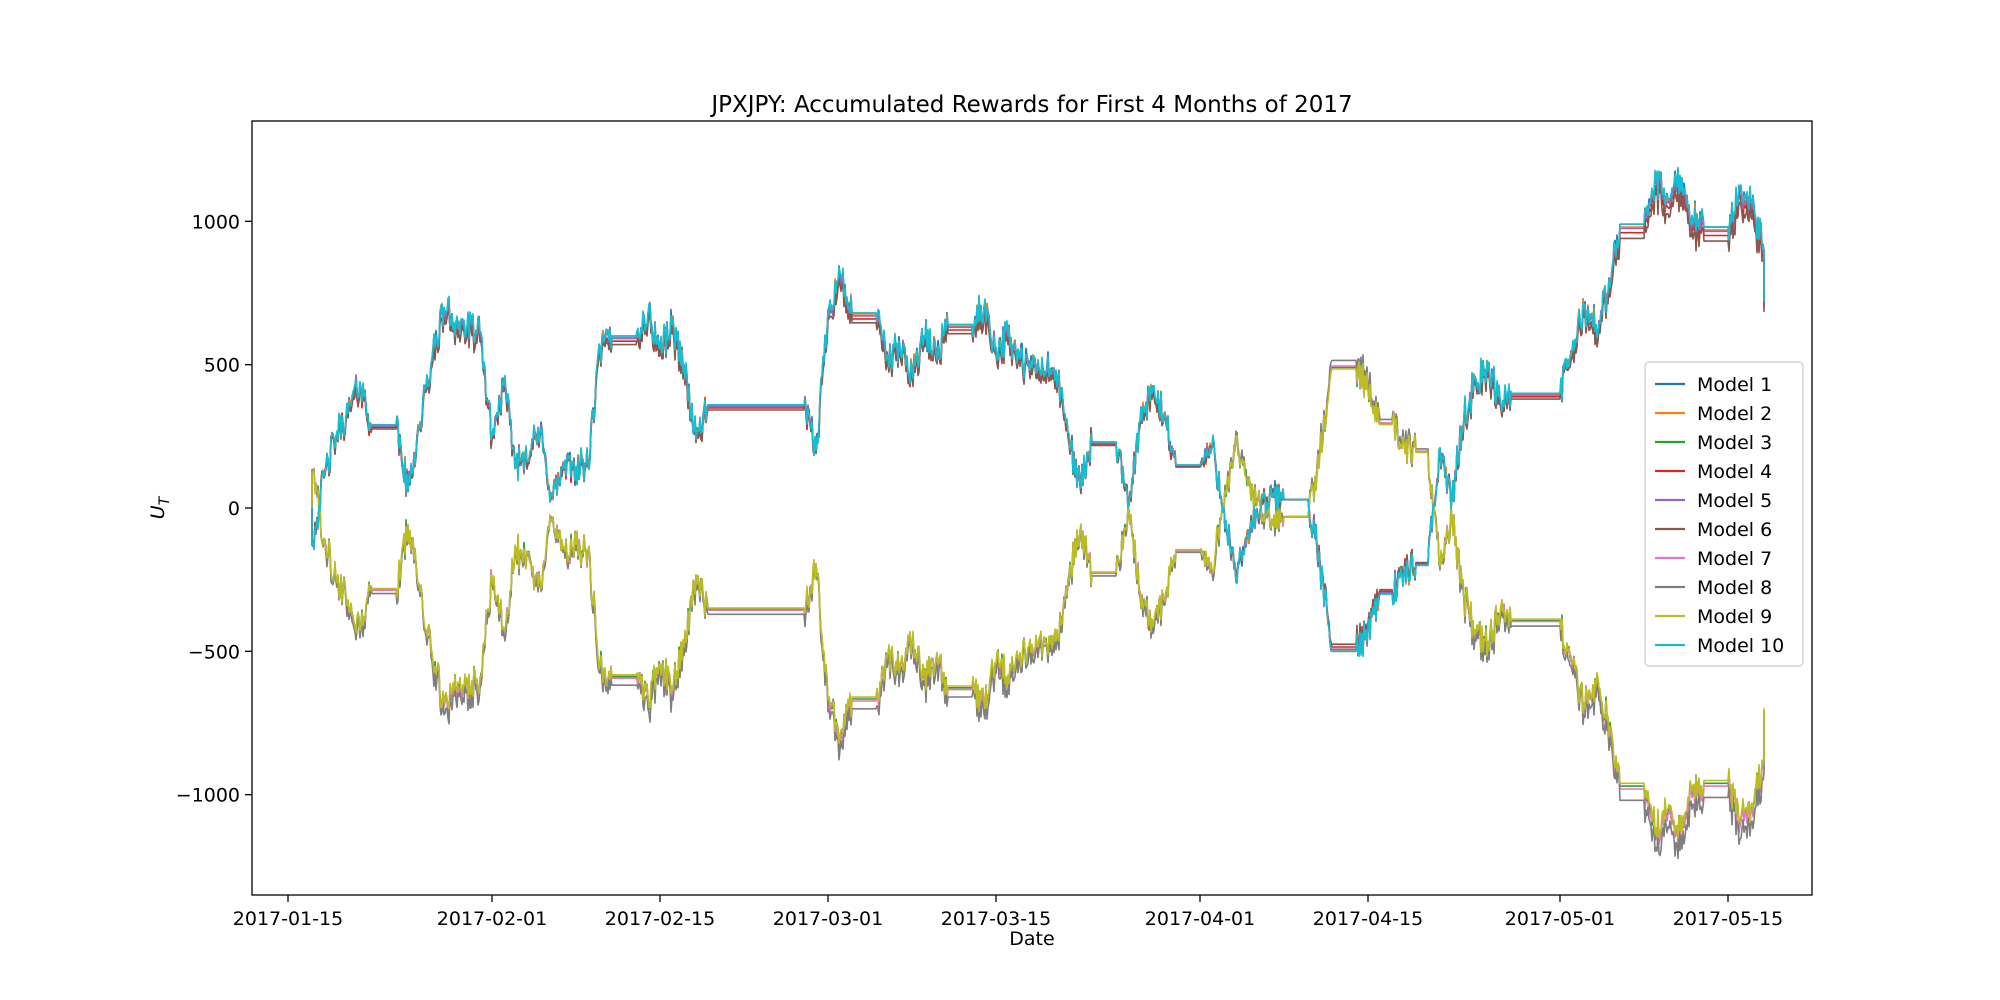  What do you see at coordinates (216, 222) in the screenshot?
I see `y-tick-label: 1000` at bounding box center [216, 222].